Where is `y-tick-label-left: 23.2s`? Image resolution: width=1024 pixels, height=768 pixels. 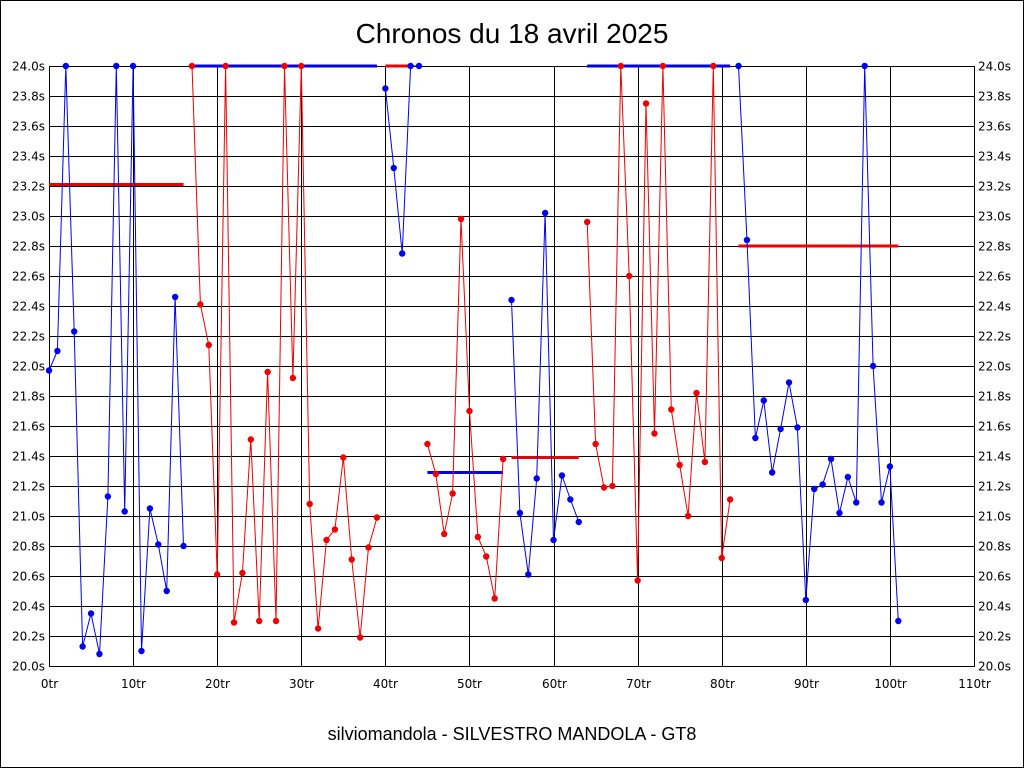
y-tick-label-left: 23.2s is located at coordinates (28, 187).